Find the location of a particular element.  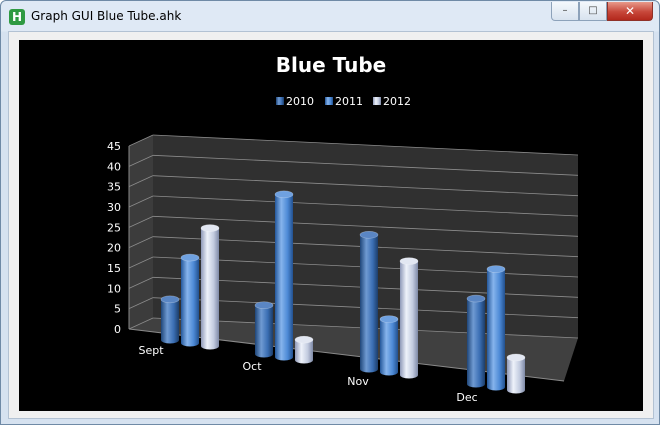

app-icon: H is located at coordinates (17, 17).